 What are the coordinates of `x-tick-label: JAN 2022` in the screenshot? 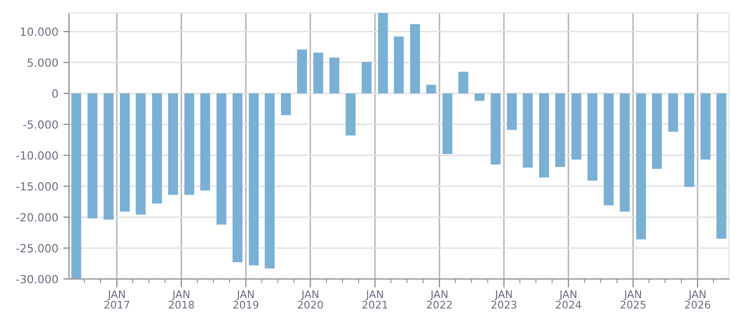 It's located at (439, 299).